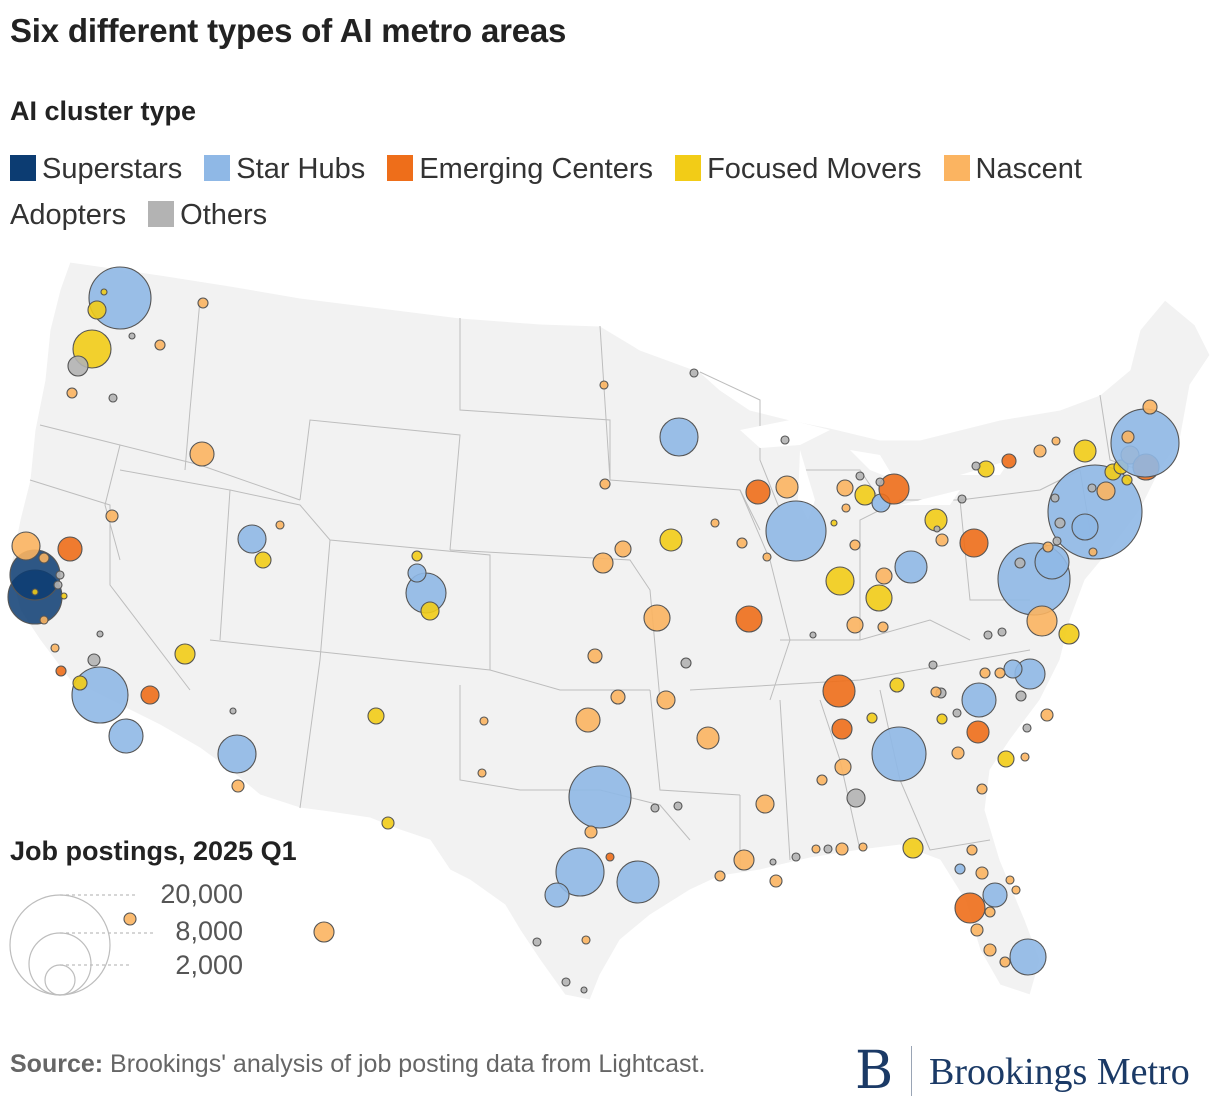  Describe the element at coordinates (288, 30) in the screenshot. I see `chart-title: Six different types of AI metro areas` at that location.